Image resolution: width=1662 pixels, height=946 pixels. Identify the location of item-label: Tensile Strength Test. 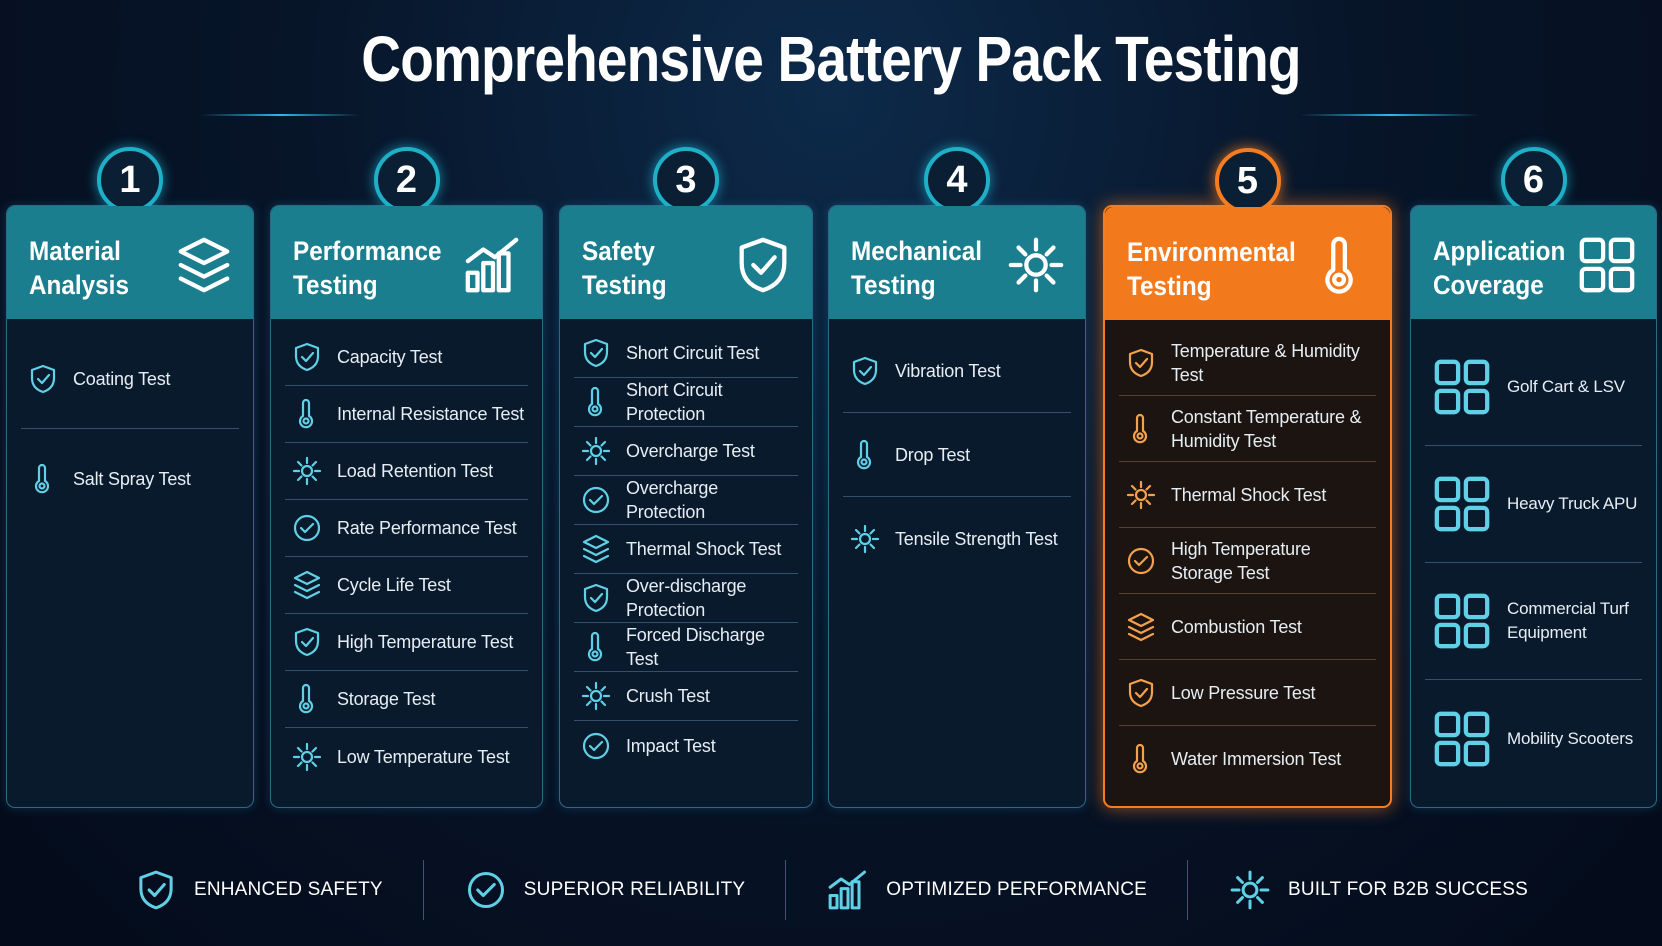
(976, 539).